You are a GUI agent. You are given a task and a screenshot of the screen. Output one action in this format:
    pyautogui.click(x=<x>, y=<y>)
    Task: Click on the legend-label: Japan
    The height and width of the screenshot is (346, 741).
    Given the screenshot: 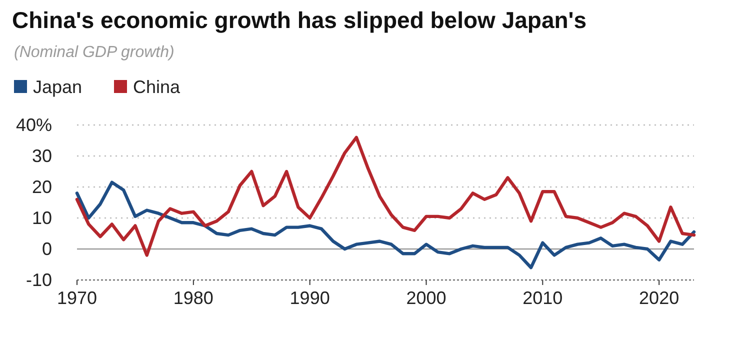 What is the action you would take?
    pyautogui.click(x=57, y=87)
    